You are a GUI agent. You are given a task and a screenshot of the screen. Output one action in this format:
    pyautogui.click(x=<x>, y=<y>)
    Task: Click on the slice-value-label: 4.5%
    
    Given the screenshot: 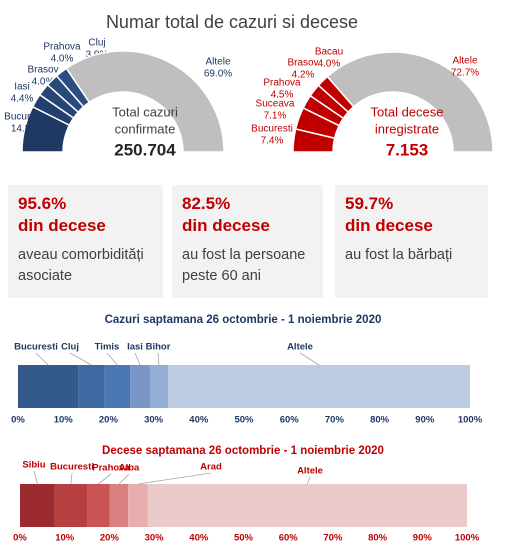 What is the action you would take?
    pyautogui.click(x=282, y=95)
    